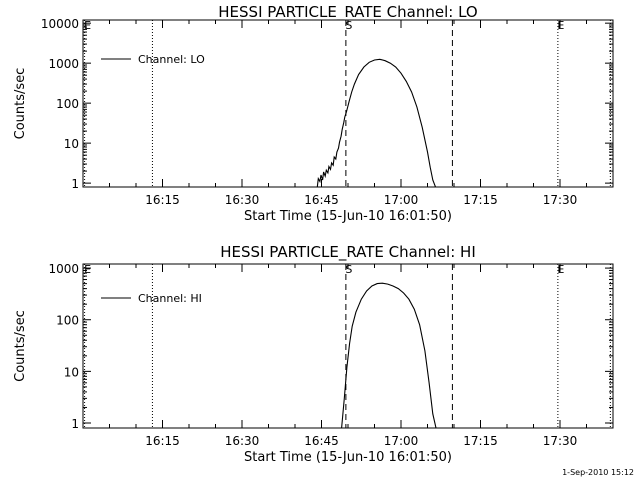 This screenshot has height=480, width=640. What do you see at coordinates (63, 64) in the screenshot?
I see `panel1-y-tick-label: 1000` at bounding box center [63, 64].